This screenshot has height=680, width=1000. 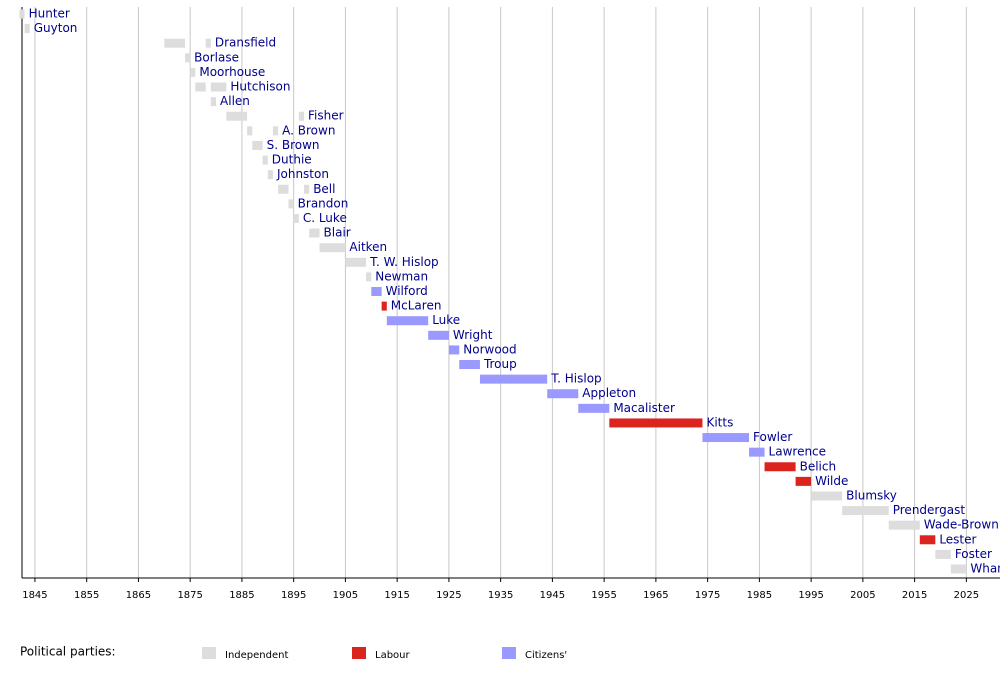 What do you see at coordinates (189, 595) in the screenshot?
I see `x-tick-label: 1875` at bounding box center [189, 595].